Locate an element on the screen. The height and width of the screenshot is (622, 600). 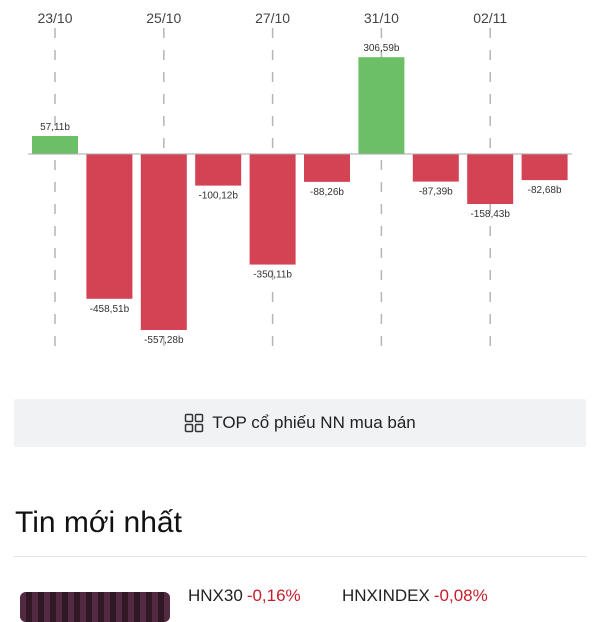
news-thumbnail is located at coordinates (95, 607).